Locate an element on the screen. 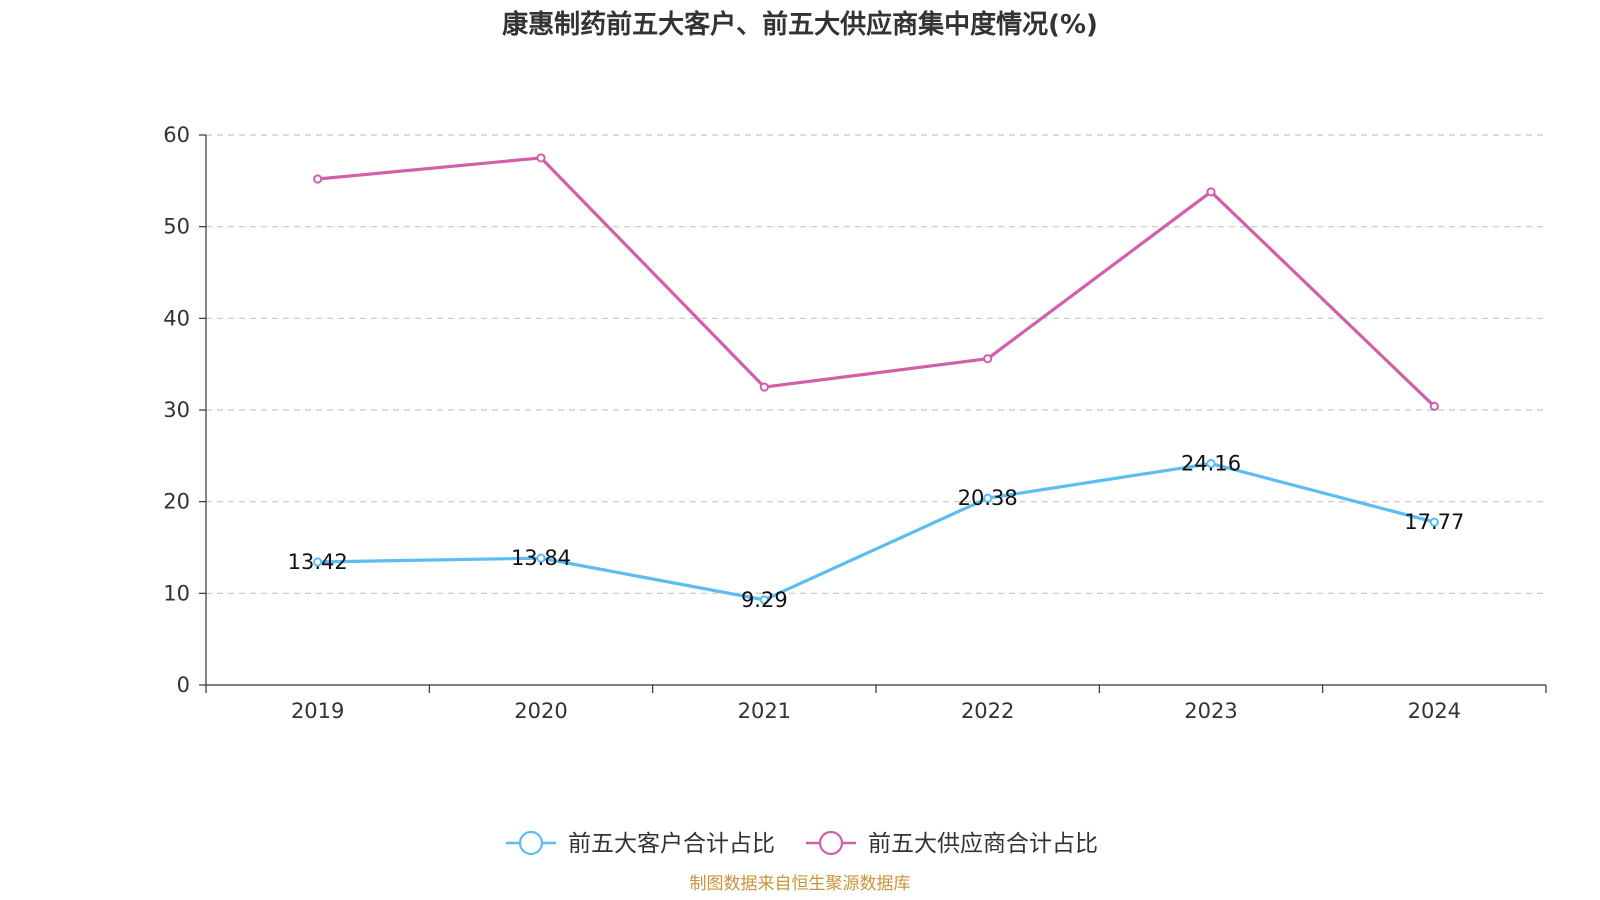 The height and width of the screenshot is (900, 1600). legend-label-1: 前五大供应商合计占比 is located at coordinates (983, 844).